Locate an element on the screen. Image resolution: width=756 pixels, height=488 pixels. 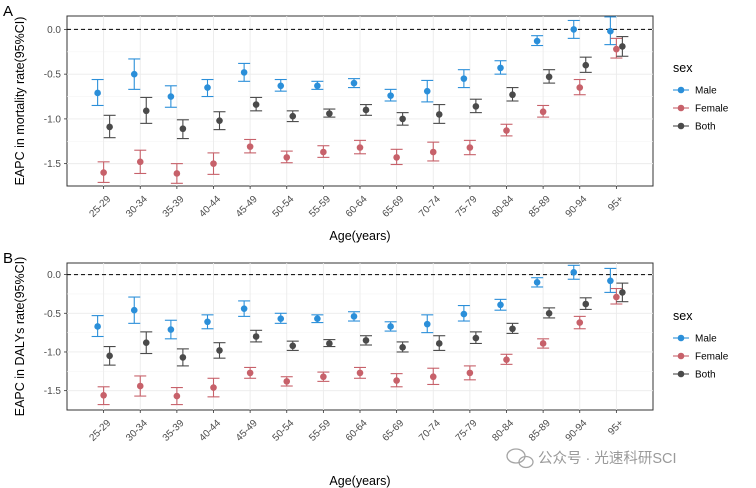
y-axis-title: EAPC in mortality rate(95%CI) is located at coordinates (20, 101).